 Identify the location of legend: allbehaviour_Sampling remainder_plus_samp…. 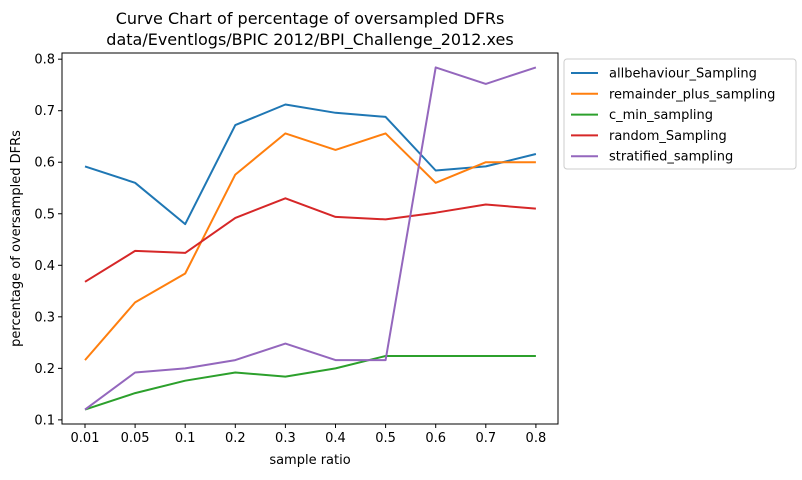
(680, 114).